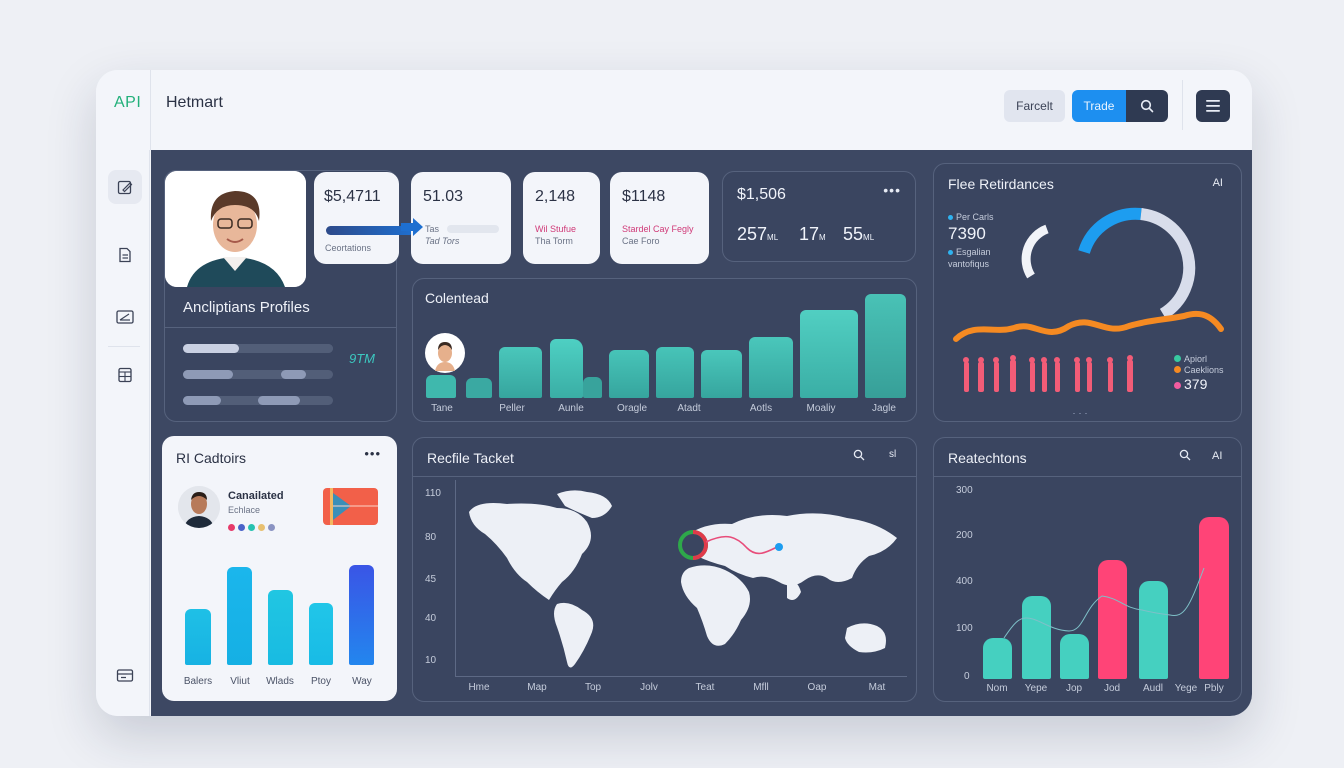 Image resolution: width=1344 pixels, height=768 pixels. What do you see at coordinates (964, 581) in the screenshot?
I see `y-axis-label: 400` at bounding box center [964, 581].